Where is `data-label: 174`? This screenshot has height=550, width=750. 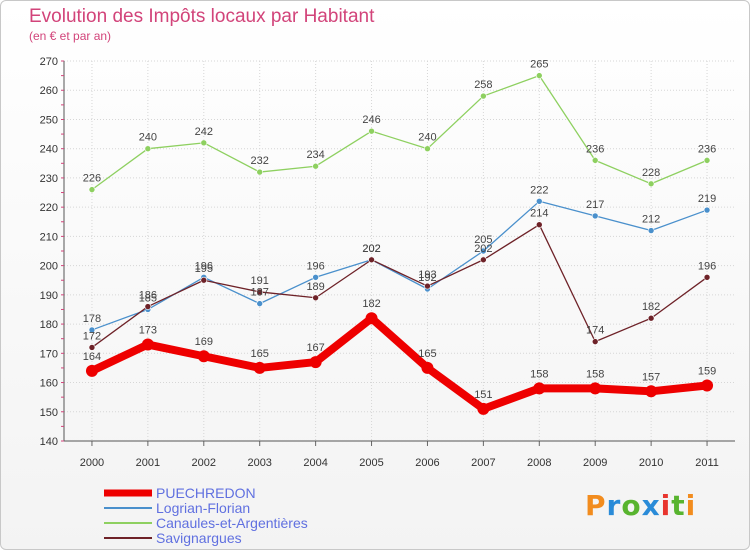
data-label: 174 is located at coordinates (595, 331).